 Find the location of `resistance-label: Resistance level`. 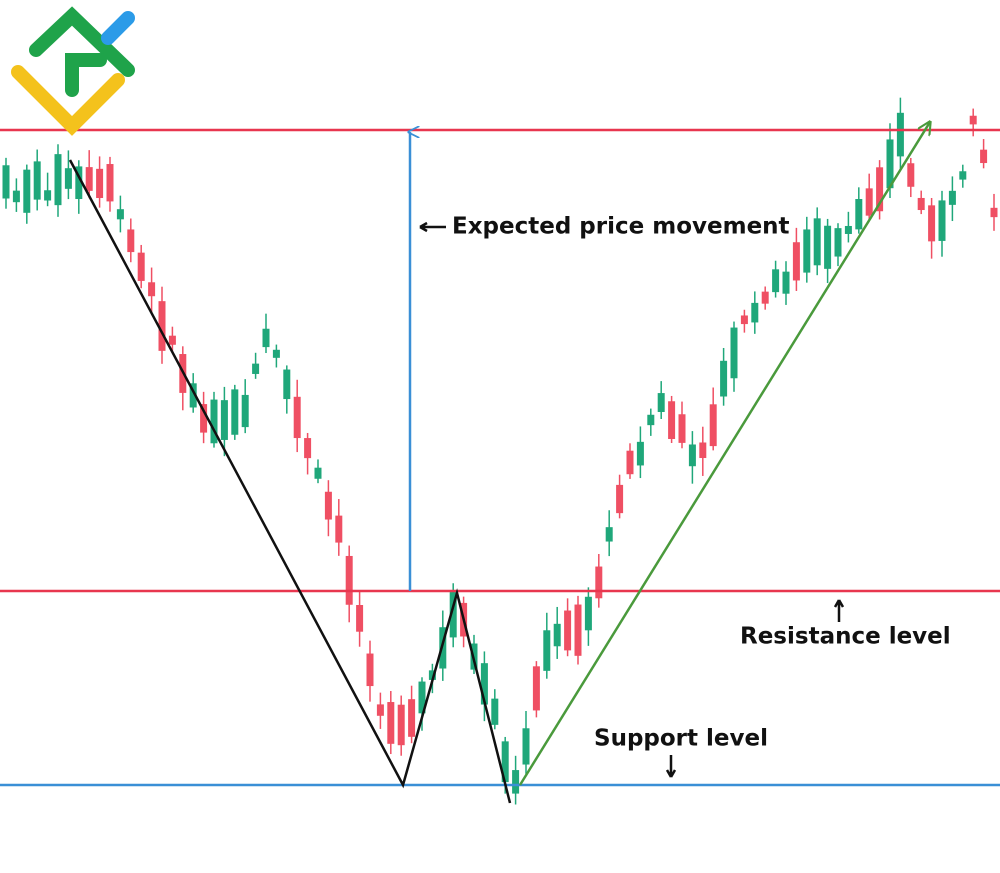

resistance-label: Resistance level is located at coordinates (845, 637).